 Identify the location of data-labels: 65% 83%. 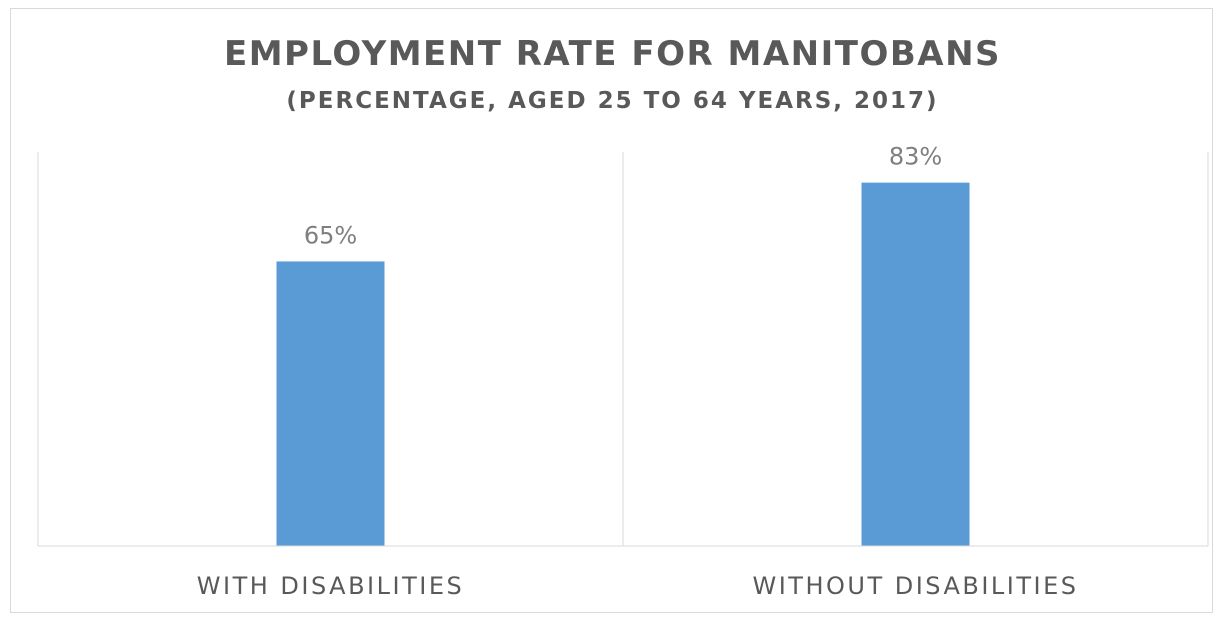
(623, 196).